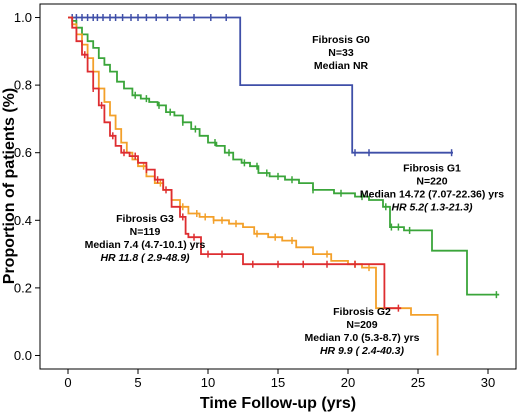  Describe the element at coordinates (348, 382) in the screenshot. I see `x-tick-label: 20` at that location.